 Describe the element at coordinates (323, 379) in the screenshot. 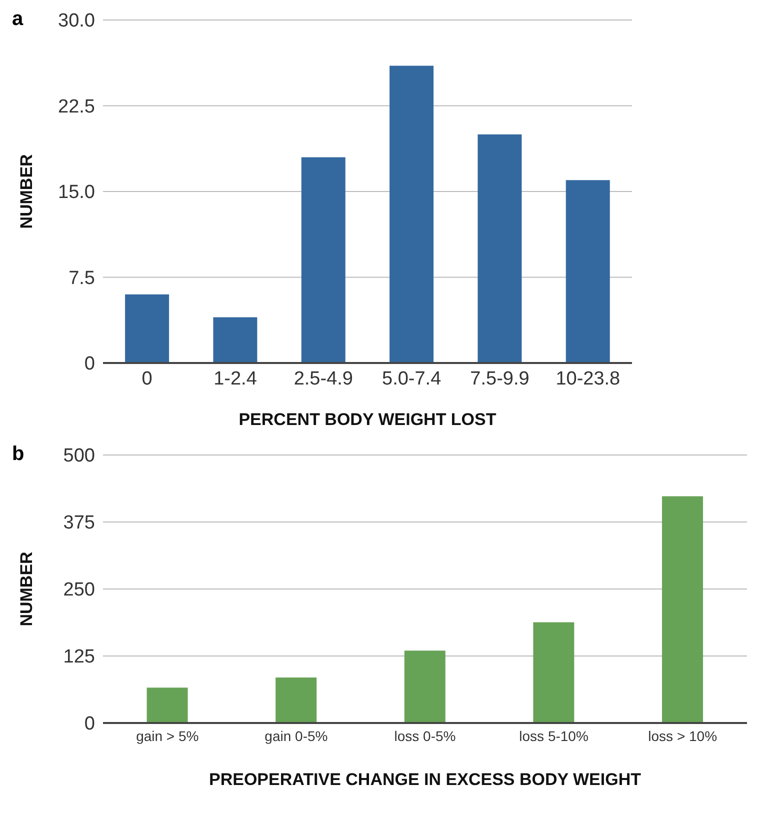

I see `x-tick-label: 2.5-4.9` at that location.